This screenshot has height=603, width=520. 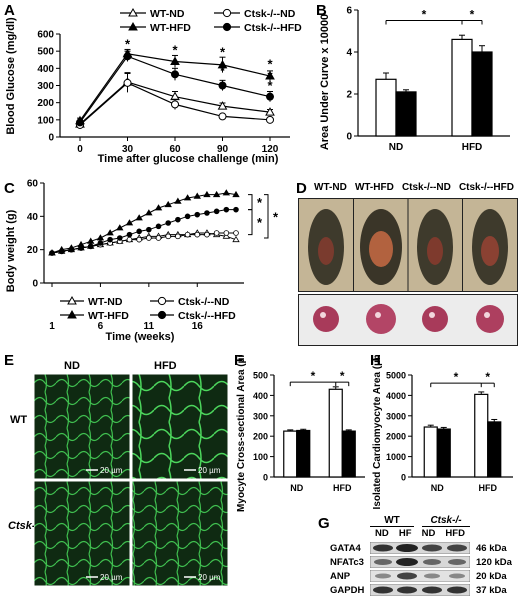 I want to click on panel-f-ytick-label: 300, so click(x=260, y=416).